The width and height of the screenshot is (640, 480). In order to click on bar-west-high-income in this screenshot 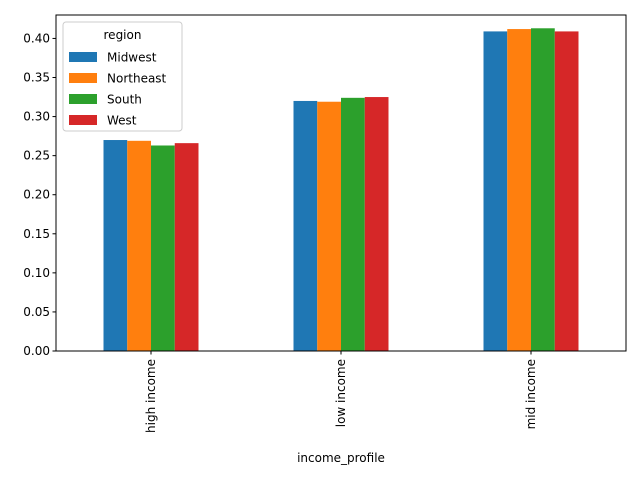, I will do `click(186, 247)`.